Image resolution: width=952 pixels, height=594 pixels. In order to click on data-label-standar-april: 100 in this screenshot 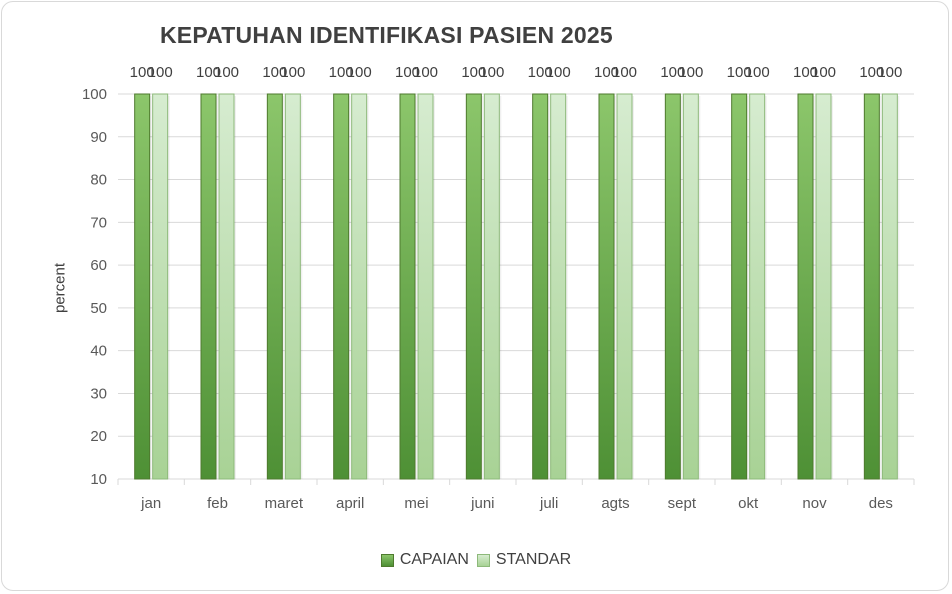, I will do `click(359, 72)`.